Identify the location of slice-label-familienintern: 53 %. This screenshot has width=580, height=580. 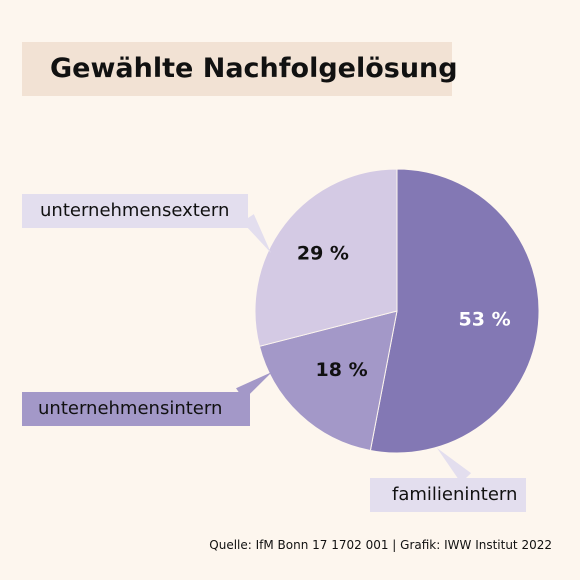
(485, 319).